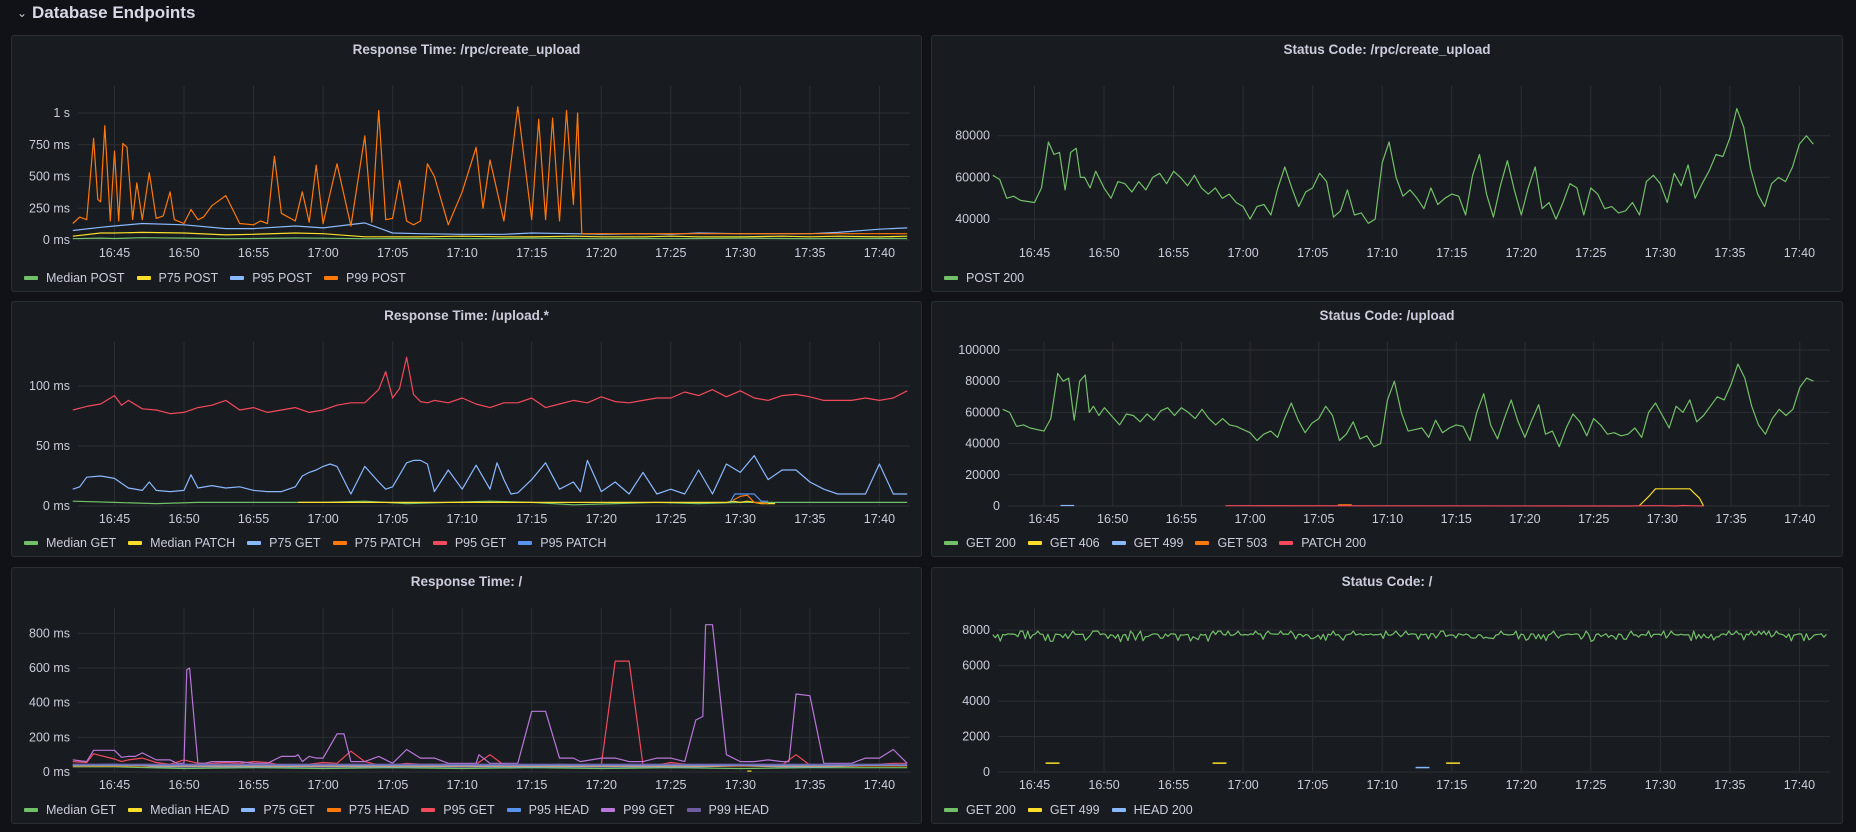 This screenshot has width=1856, height=832. I want to click on legend-item: GET 406, so click(1063, 543).